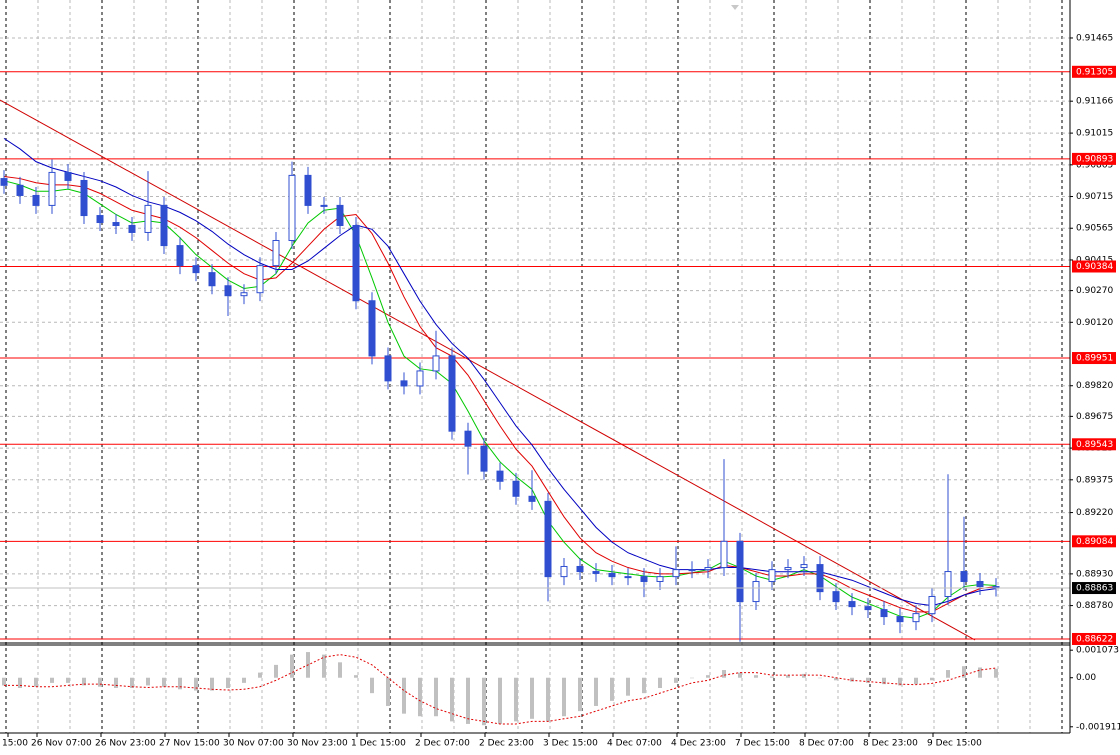 The height and width of the screenshot is (755, 1120). What do you see at coordinates (570, 744) in the screenshot?
I see `x-tick-label: 3 Dec 15:00` at bounding box center [570, 744].